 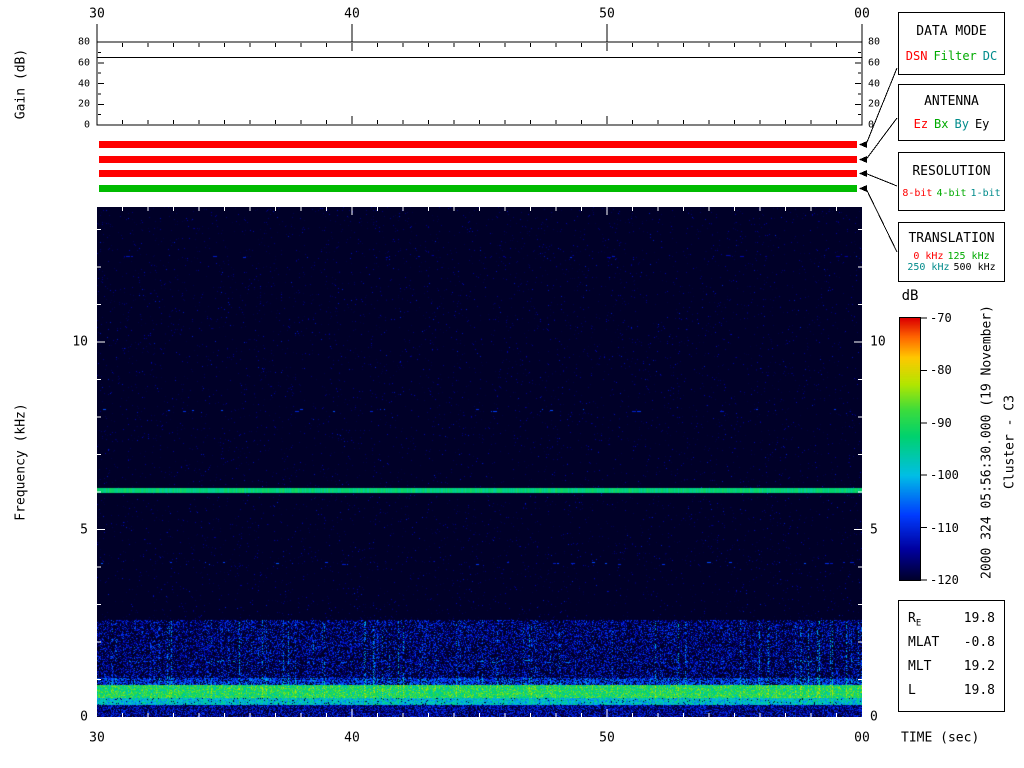 What do you see at coordinates (990, 55) in the screenshot?
I see `legend-item-dc: DC` at bounding box center [990, 55].